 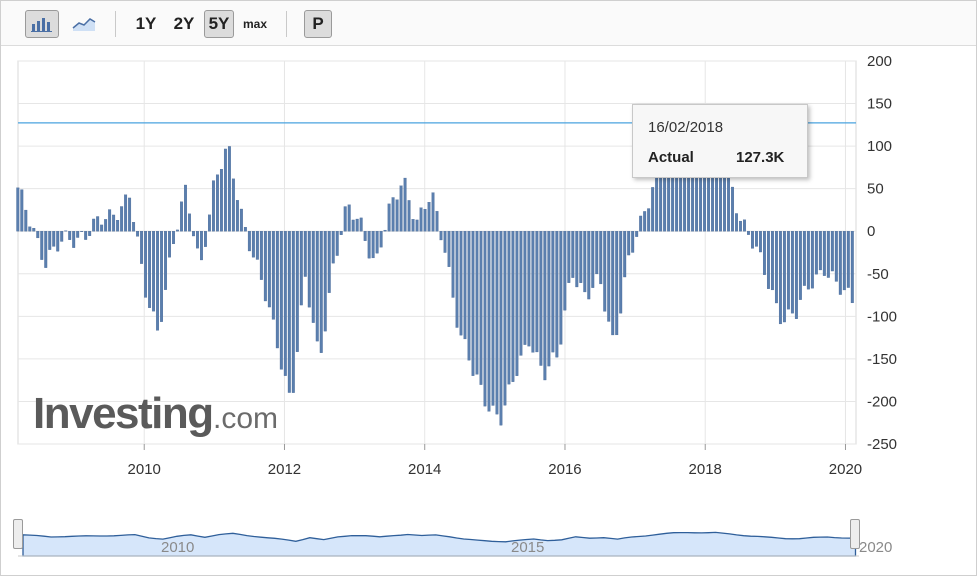 I want to click on area-chart-button, so click(x=84, y=24).